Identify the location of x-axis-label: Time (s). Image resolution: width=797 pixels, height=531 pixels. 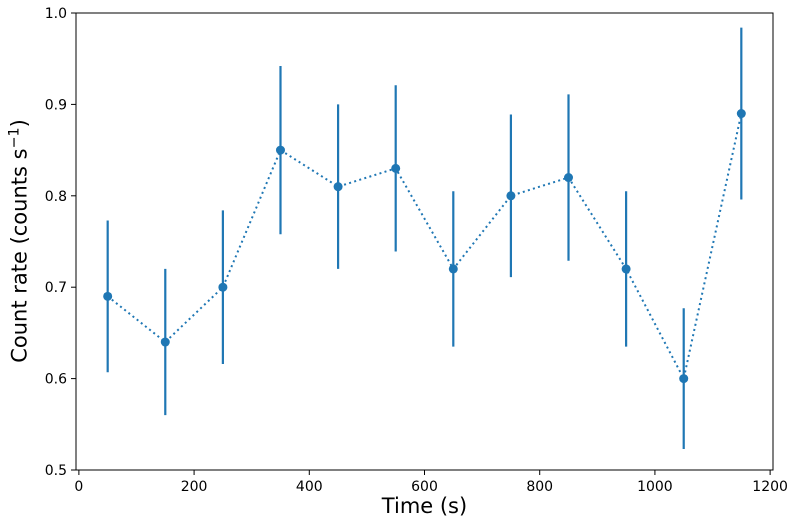
(424, 506).